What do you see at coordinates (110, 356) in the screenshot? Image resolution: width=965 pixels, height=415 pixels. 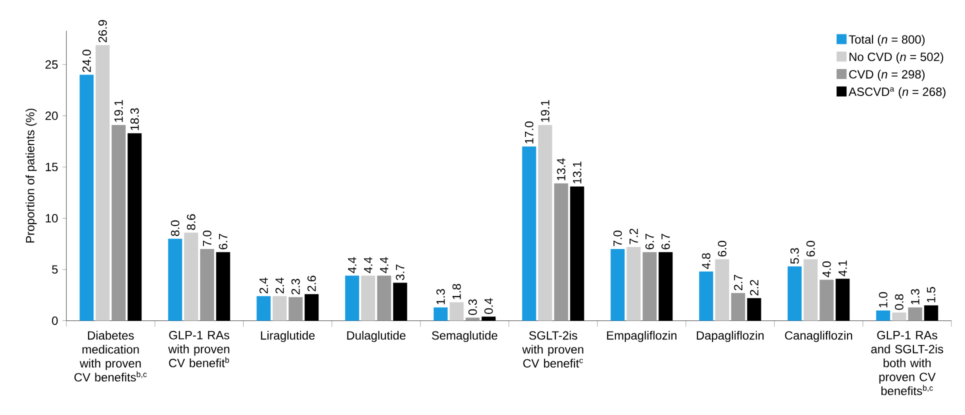 I see `x-tick-label: Diabetes medication with proven CV benefits$^{b,c}$` at bounding box center [110, 356].